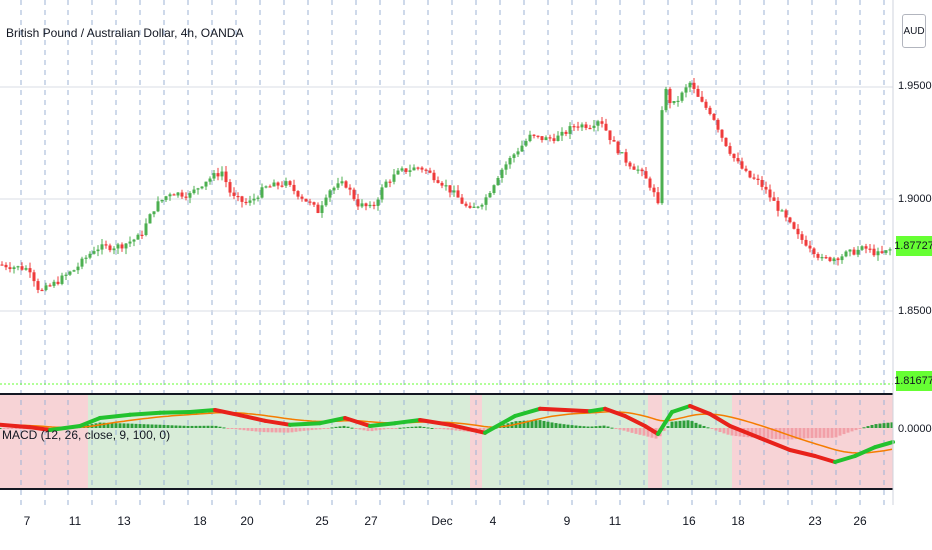 The image size is (932, 550). I want to click on currency-button: AUD, so click(914, 31).